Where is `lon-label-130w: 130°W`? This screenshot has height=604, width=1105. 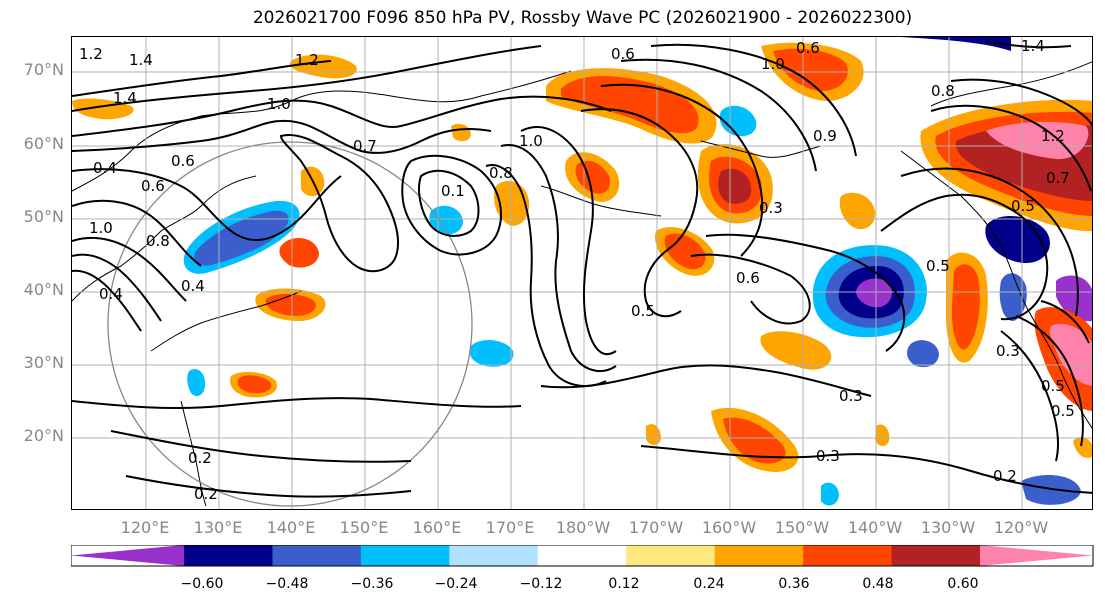 lon-label-130w: 130°W is located at coordinates (948, 527).